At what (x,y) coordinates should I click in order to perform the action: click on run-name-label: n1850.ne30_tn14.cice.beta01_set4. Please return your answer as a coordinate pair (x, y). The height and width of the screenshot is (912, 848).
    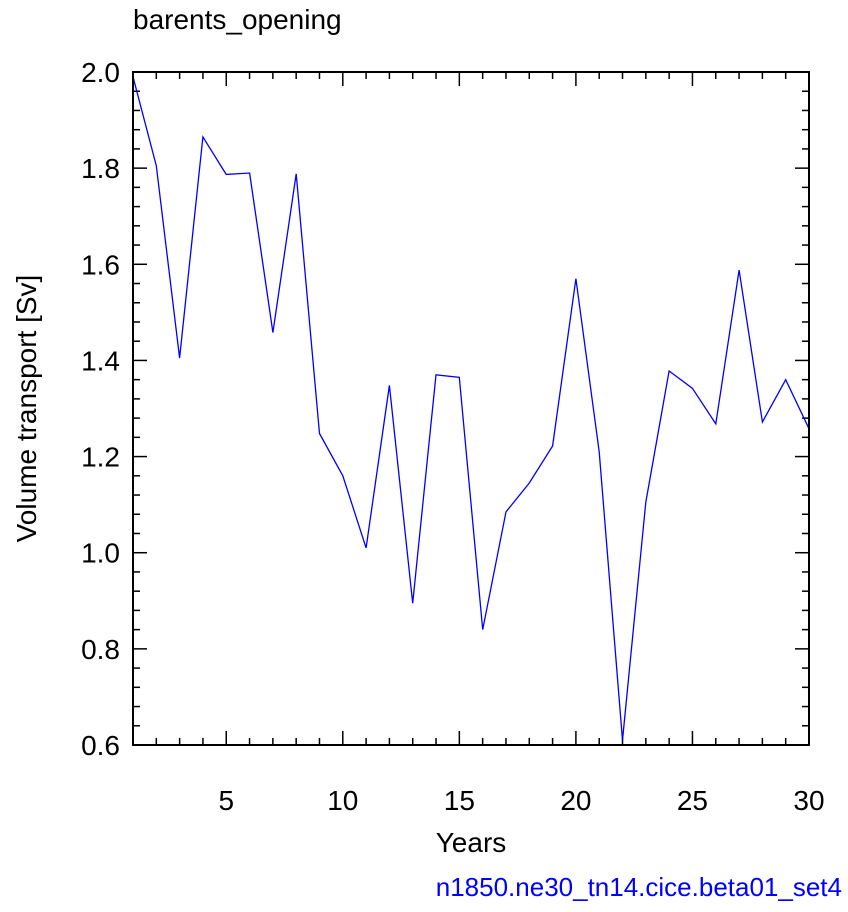
    Looking at the image, I should click on (638, 887).